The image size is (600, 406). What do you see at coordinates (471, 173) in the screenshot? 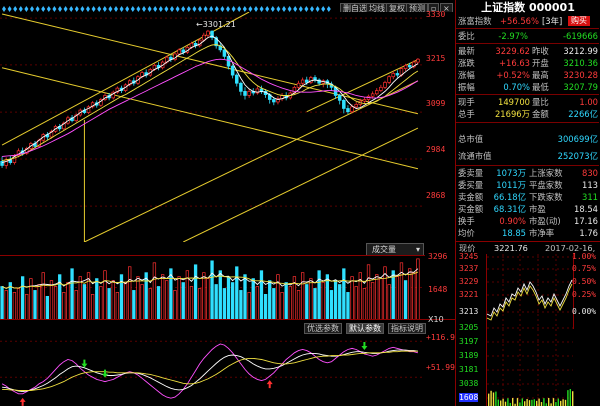
I see `order-label-0: 委卖量` at bounding box center [471, 173].